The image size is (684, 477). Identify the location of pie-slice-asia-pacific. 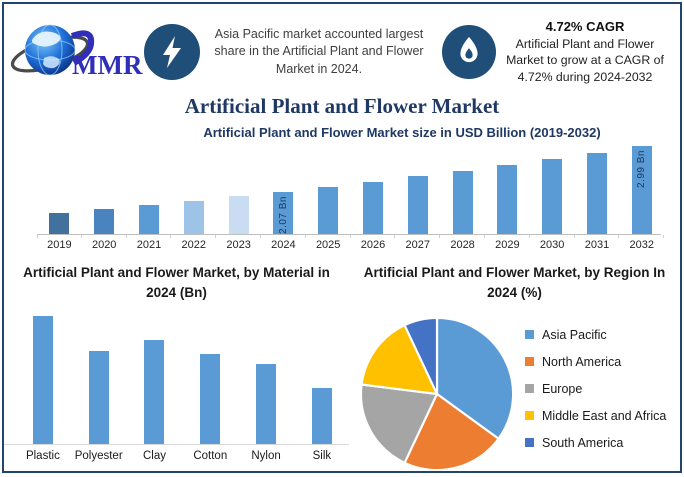
(475, 378).